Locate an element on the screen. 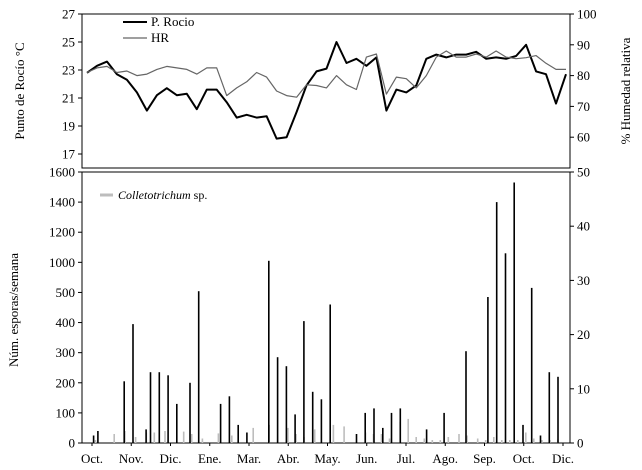  tick-label-left-4: 25 is located at coordinates (68, 42).